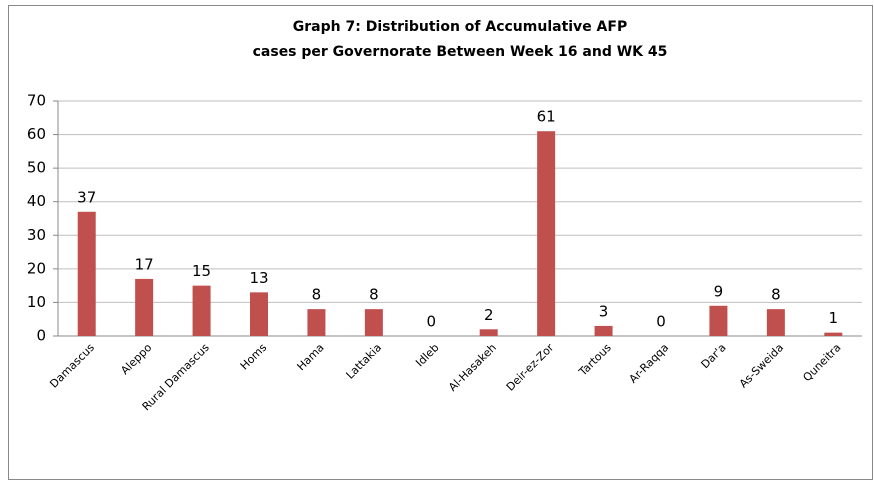 This screenshot has height=480, width=874. Describe the element at coordinates (36, 201) in the screenshot. I see `y-tick-label: 40` at that location.